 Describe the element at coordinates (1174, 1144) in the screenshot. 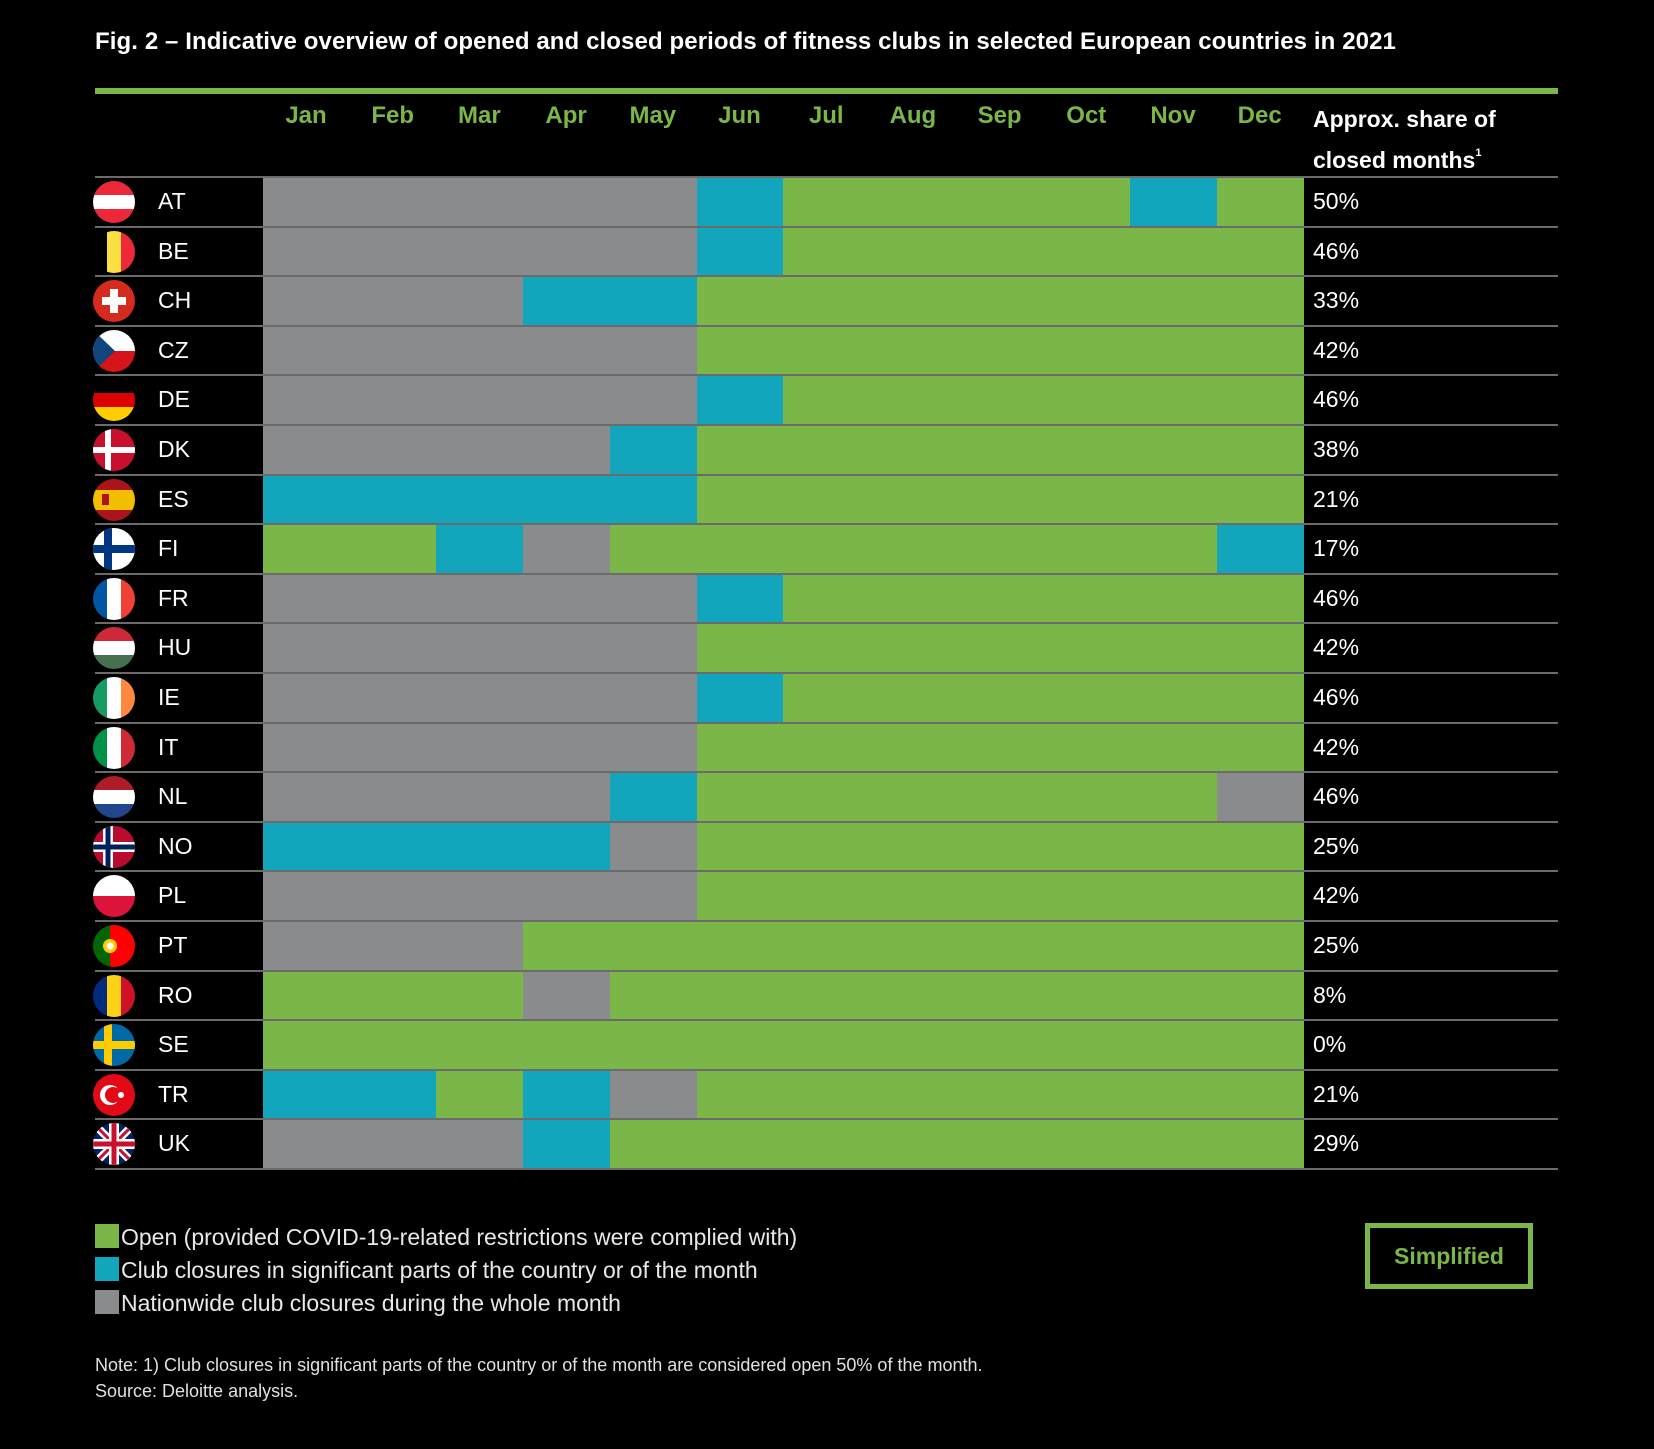

I see `status-cell-uk-nov` at that location.